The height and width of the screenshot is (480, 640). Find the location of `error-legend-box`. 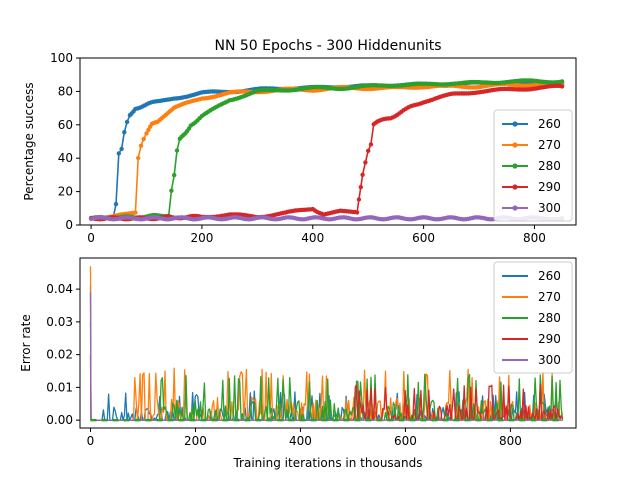

error-legend-box is located at coordinates (533, 317).